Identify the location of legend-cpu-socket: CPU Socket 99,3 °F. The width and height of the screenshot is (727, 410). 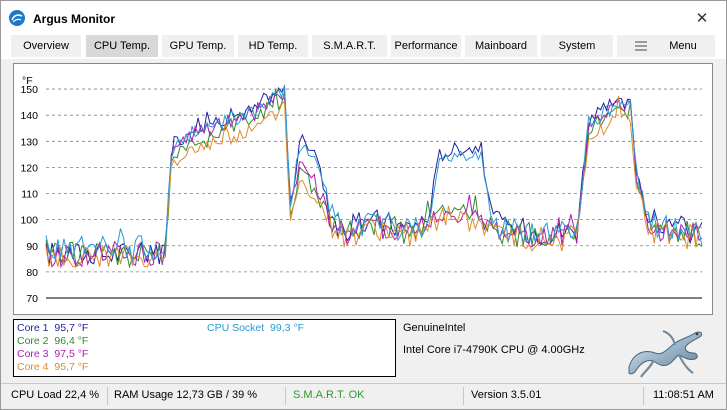
(255, 328).